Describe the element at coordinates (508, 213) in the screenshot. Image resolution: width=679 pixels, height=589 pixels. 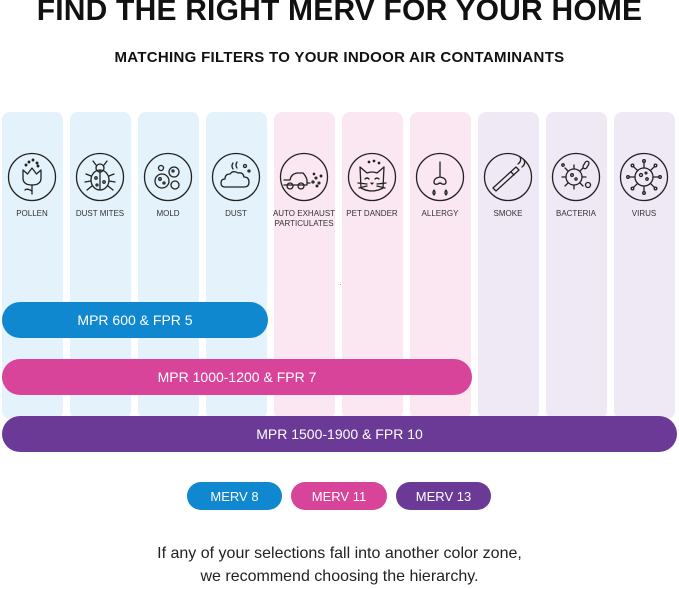
I see `label-smoke: SMOKE` at that location.